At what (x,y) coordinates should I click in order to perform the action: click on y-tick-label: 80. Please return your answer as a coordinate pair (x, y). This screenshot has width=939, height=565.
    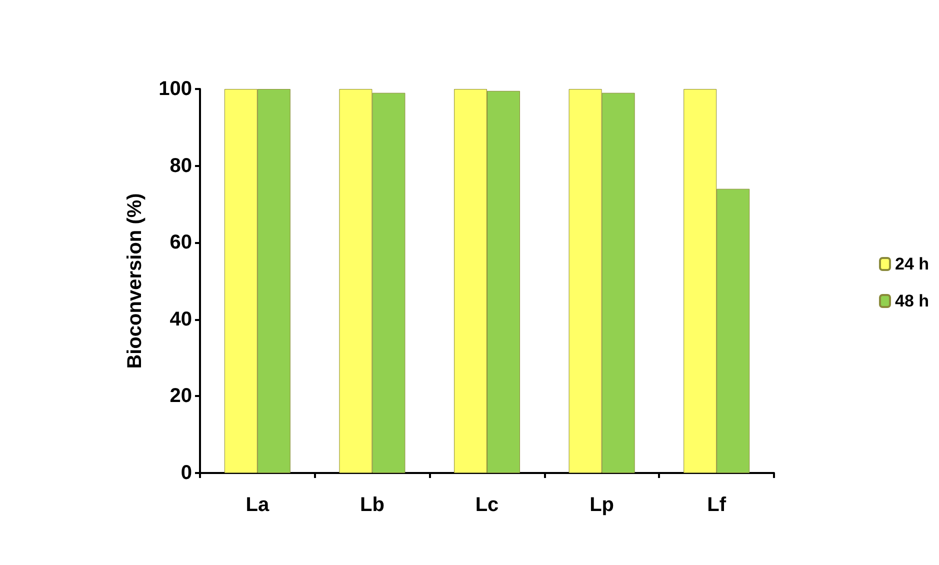
    Looking at the image, I should click on (181, 165).